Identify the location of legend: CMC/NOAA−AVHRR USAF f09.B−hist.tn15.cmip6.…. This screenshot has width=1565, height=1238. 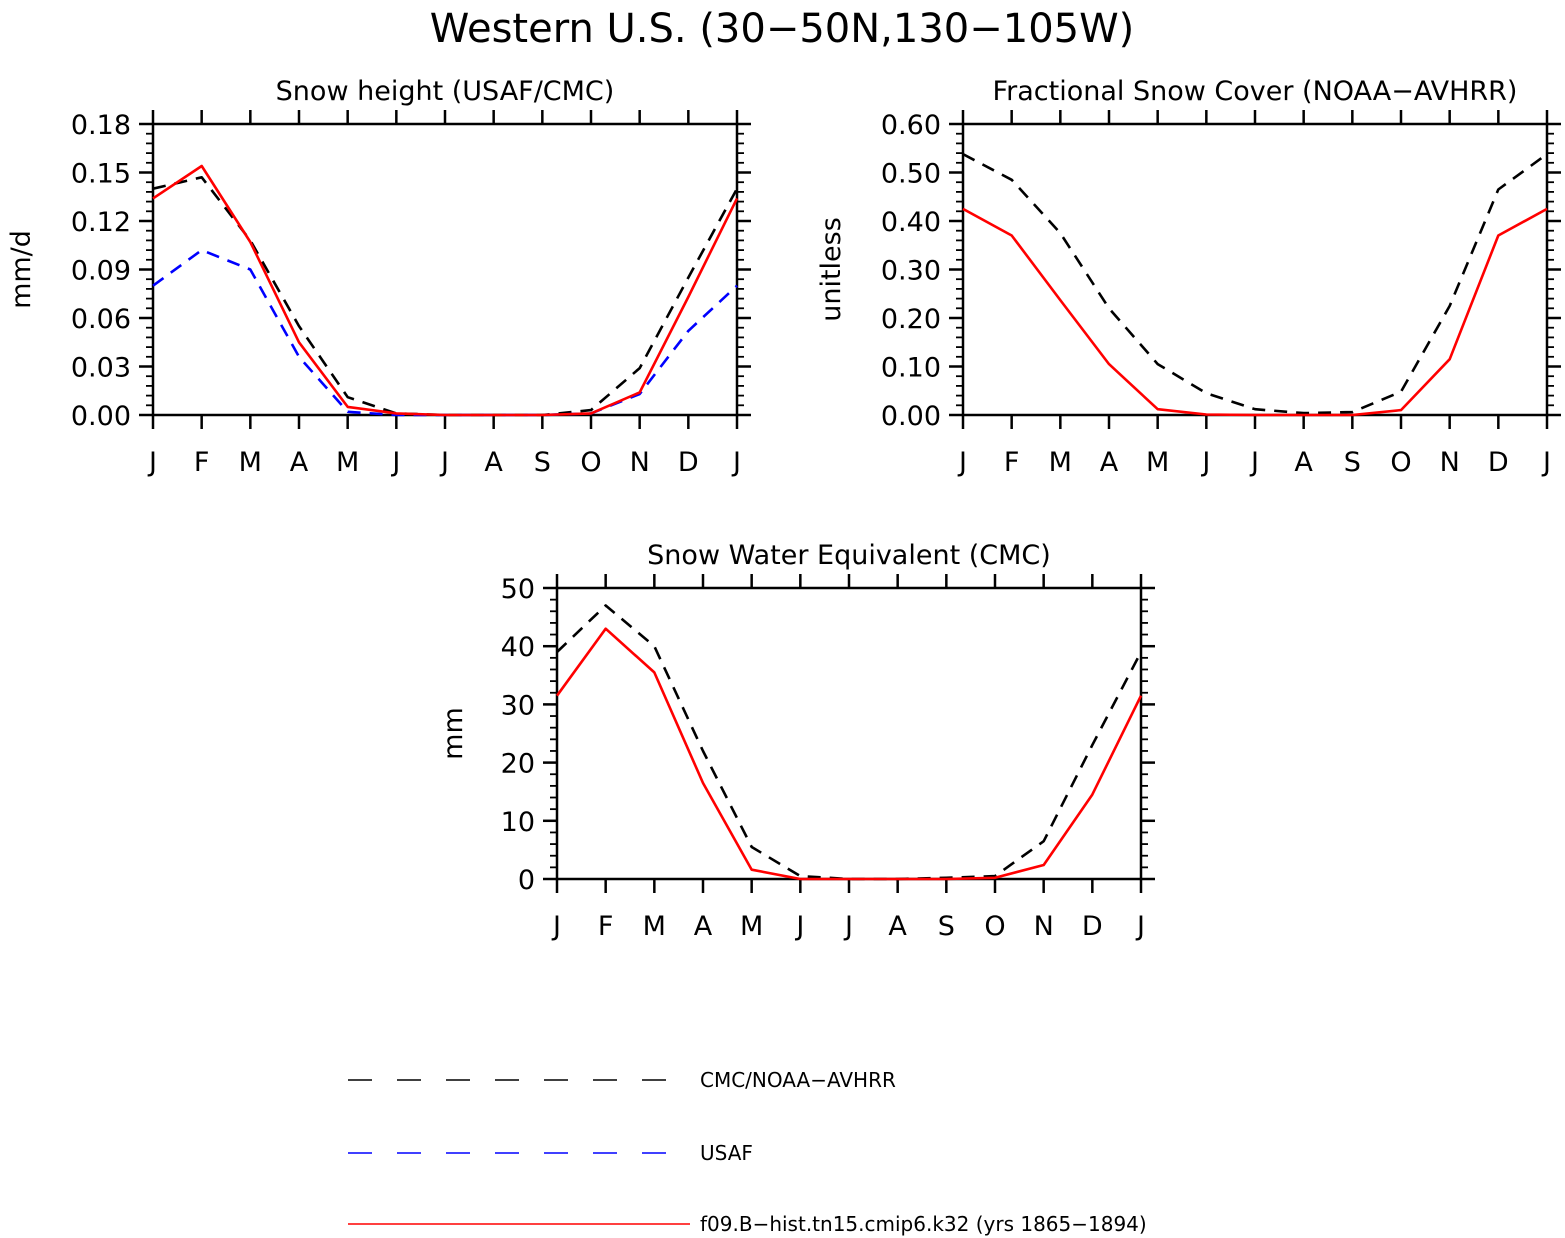
(747, 1152).